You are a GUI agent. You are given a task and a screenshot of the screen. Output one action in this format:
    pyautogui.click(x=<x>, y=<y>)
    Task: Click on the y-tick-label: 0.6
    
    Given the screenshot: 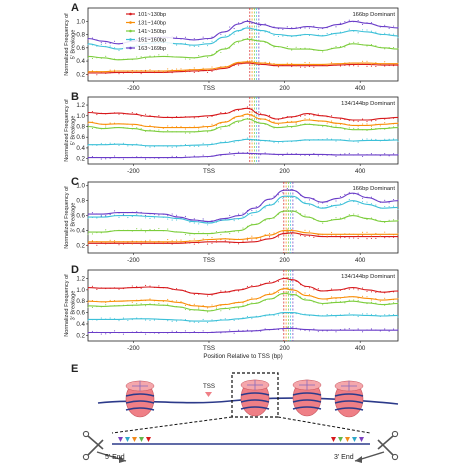 What is the action you would take?
    pyautogui.click(x=80, y=48)
    